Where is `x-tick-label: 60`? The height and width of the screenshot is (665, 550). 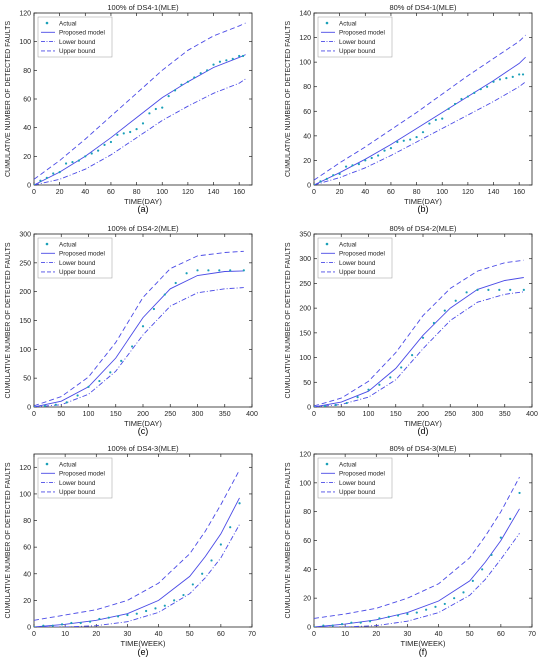 x-tick-label: 60 is located at coordinates (111, 192).